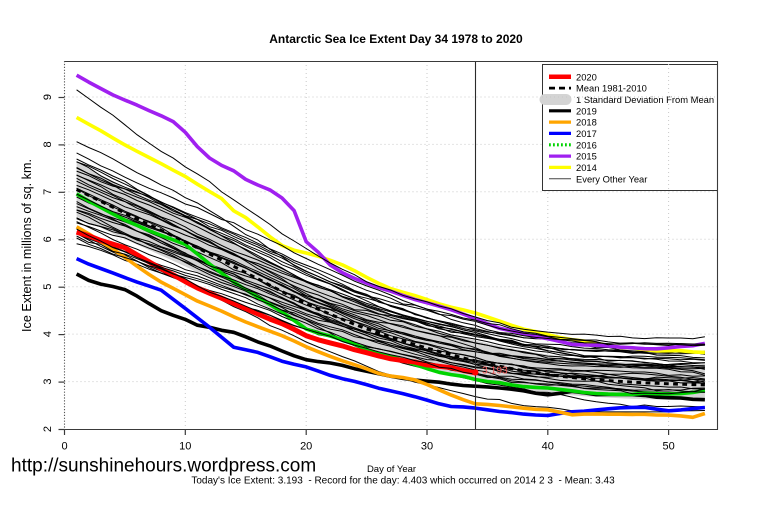  Describe the element at coordinates (586, 144) in the screenshot. I see `svg-text: 2016` at that location.